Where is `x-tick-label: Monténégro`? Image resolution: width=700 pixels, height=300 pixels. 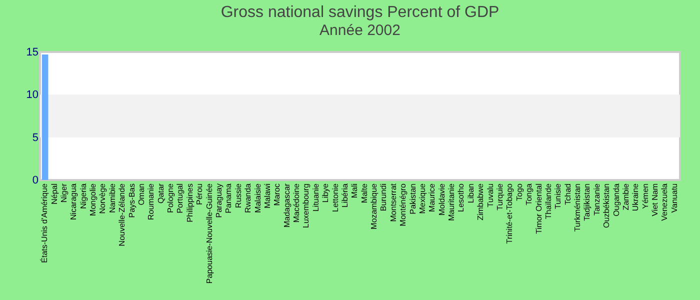
x-tick-label: Monténégro is located at coordinates (403, 204).